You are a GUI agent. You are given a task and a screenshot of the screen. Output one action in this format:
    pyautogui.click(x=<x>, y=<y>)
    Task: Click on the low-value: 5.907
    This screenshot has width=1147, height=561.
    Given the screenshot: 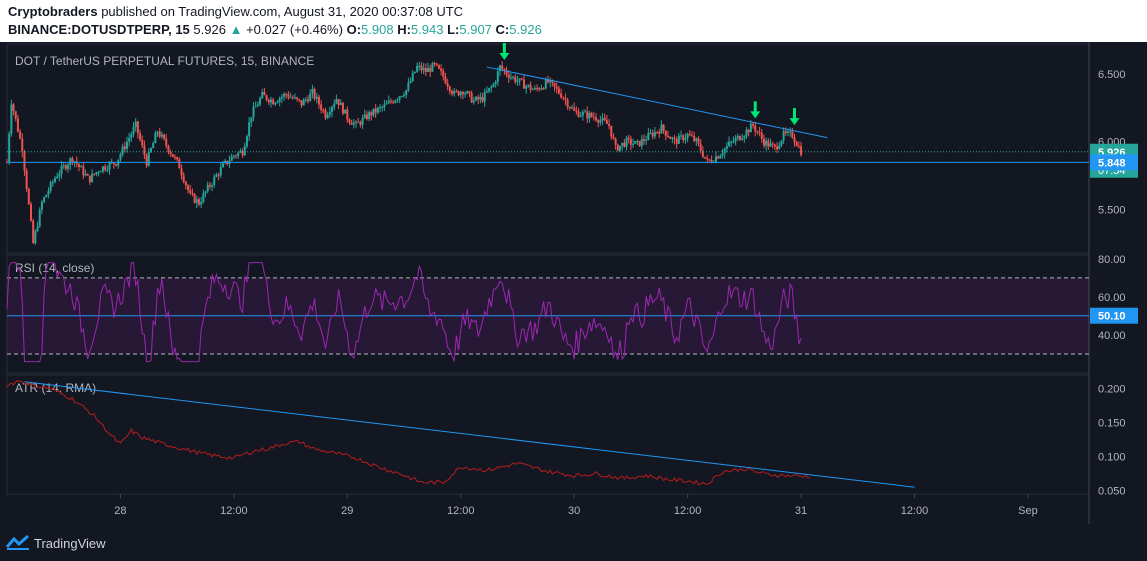 What is the action you would take?
    pyautogui.click(x=475, y=29)
    